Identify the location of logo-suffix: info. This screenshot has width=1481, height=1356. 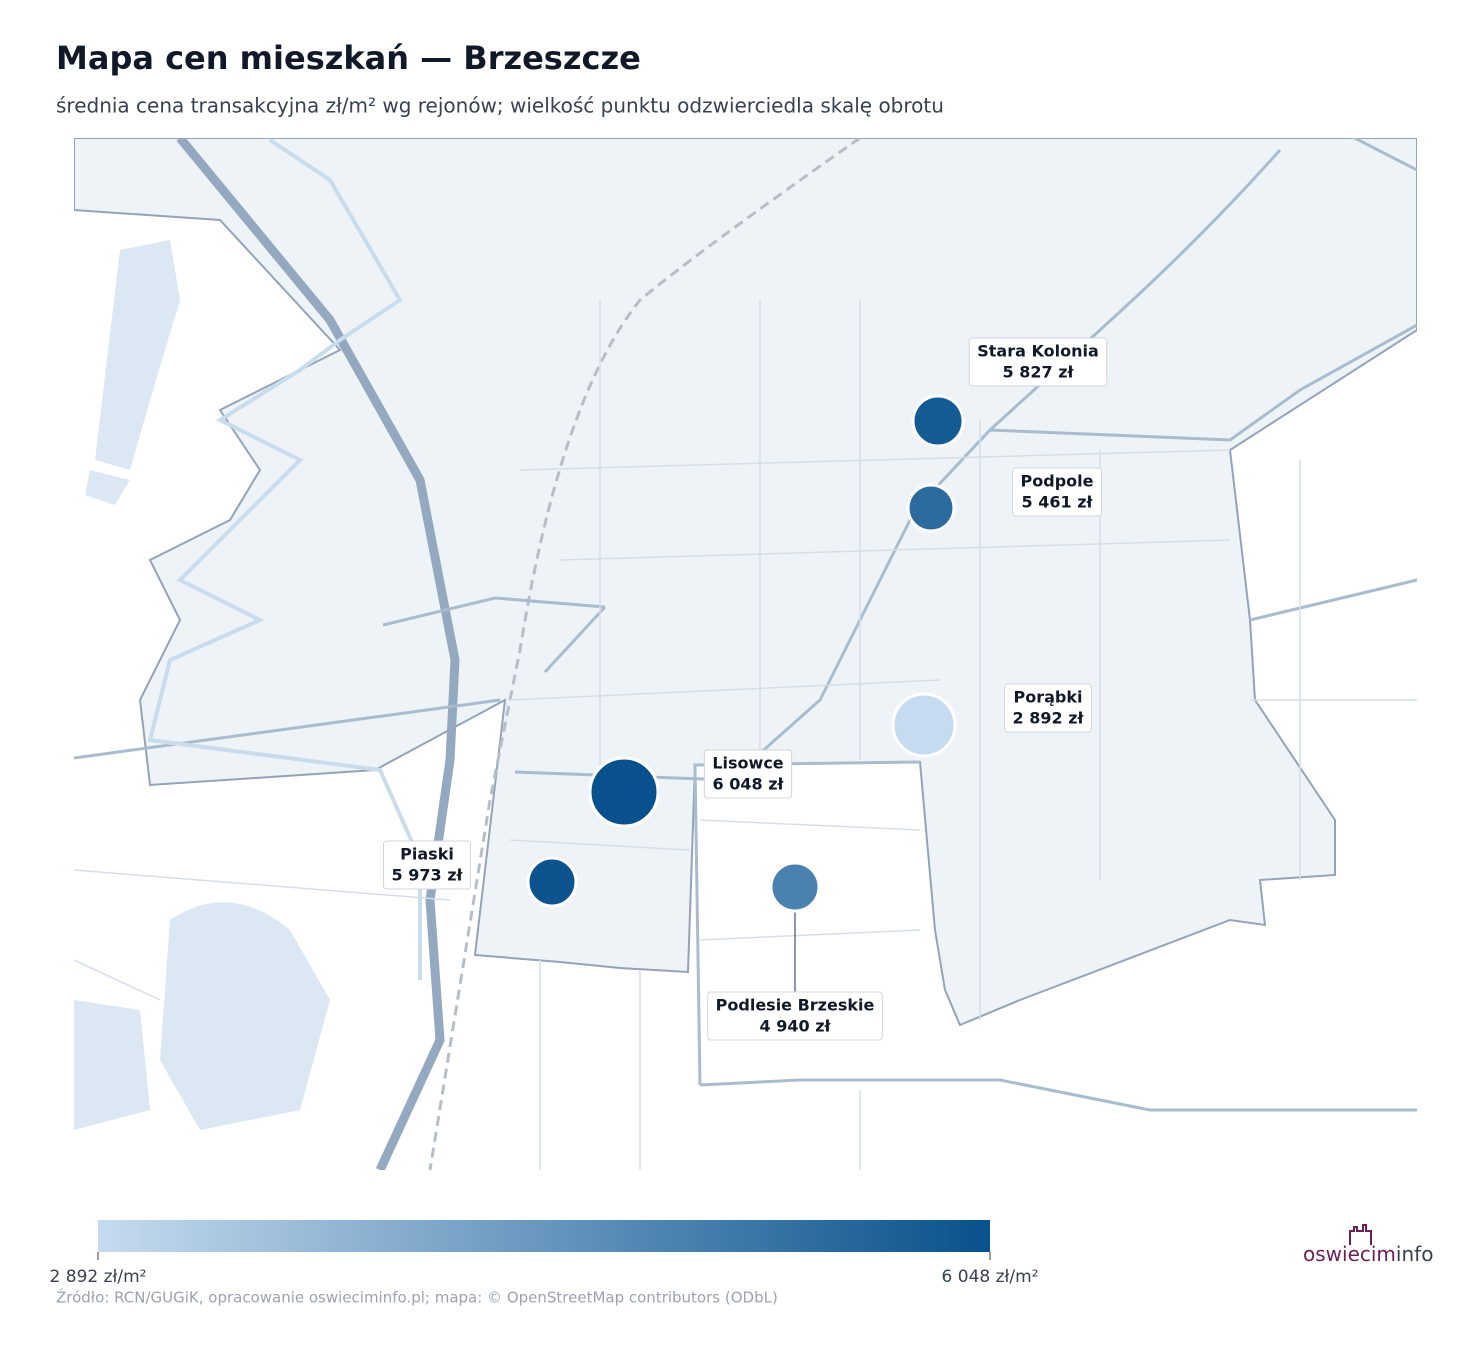
(1415, 1254).